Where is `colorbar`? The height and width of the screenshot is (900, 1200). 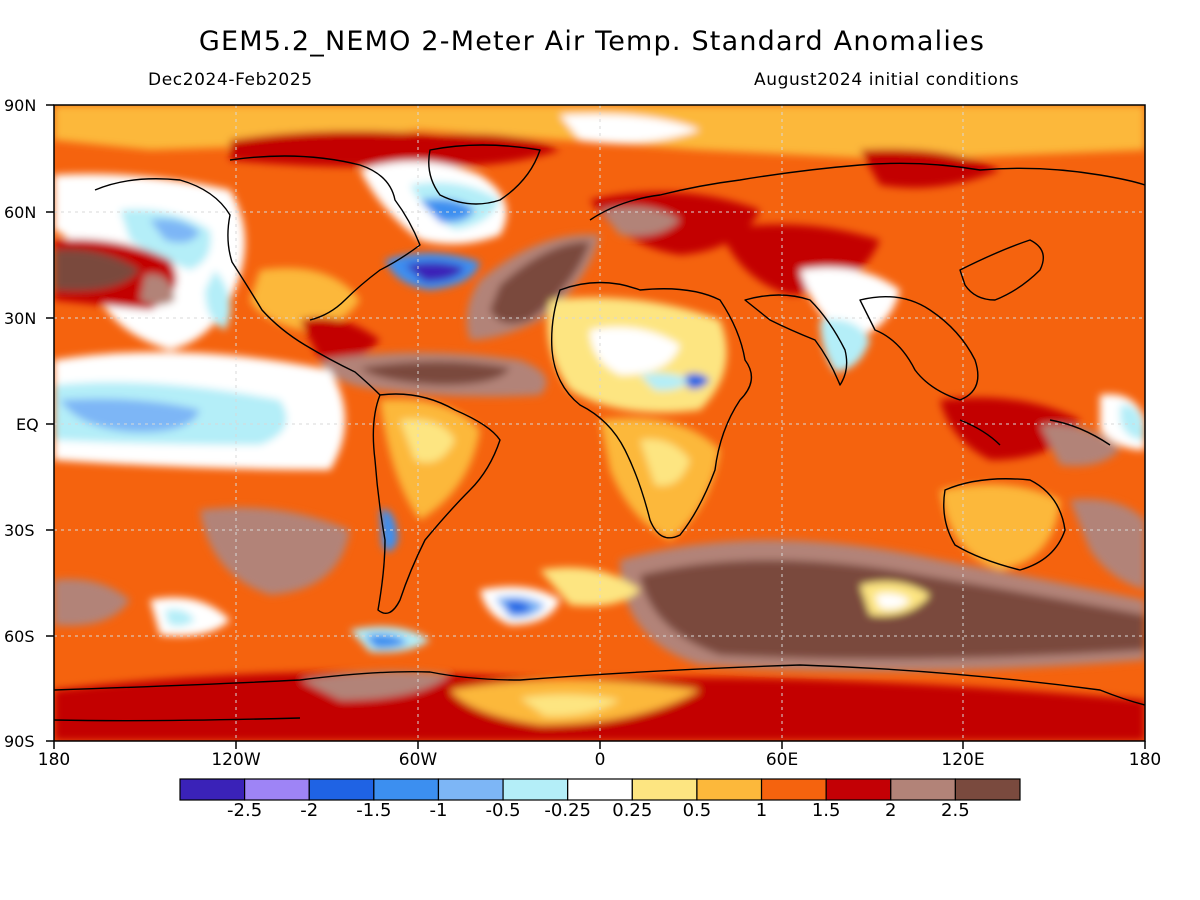 colorbar is located at coordinates (600, 789).